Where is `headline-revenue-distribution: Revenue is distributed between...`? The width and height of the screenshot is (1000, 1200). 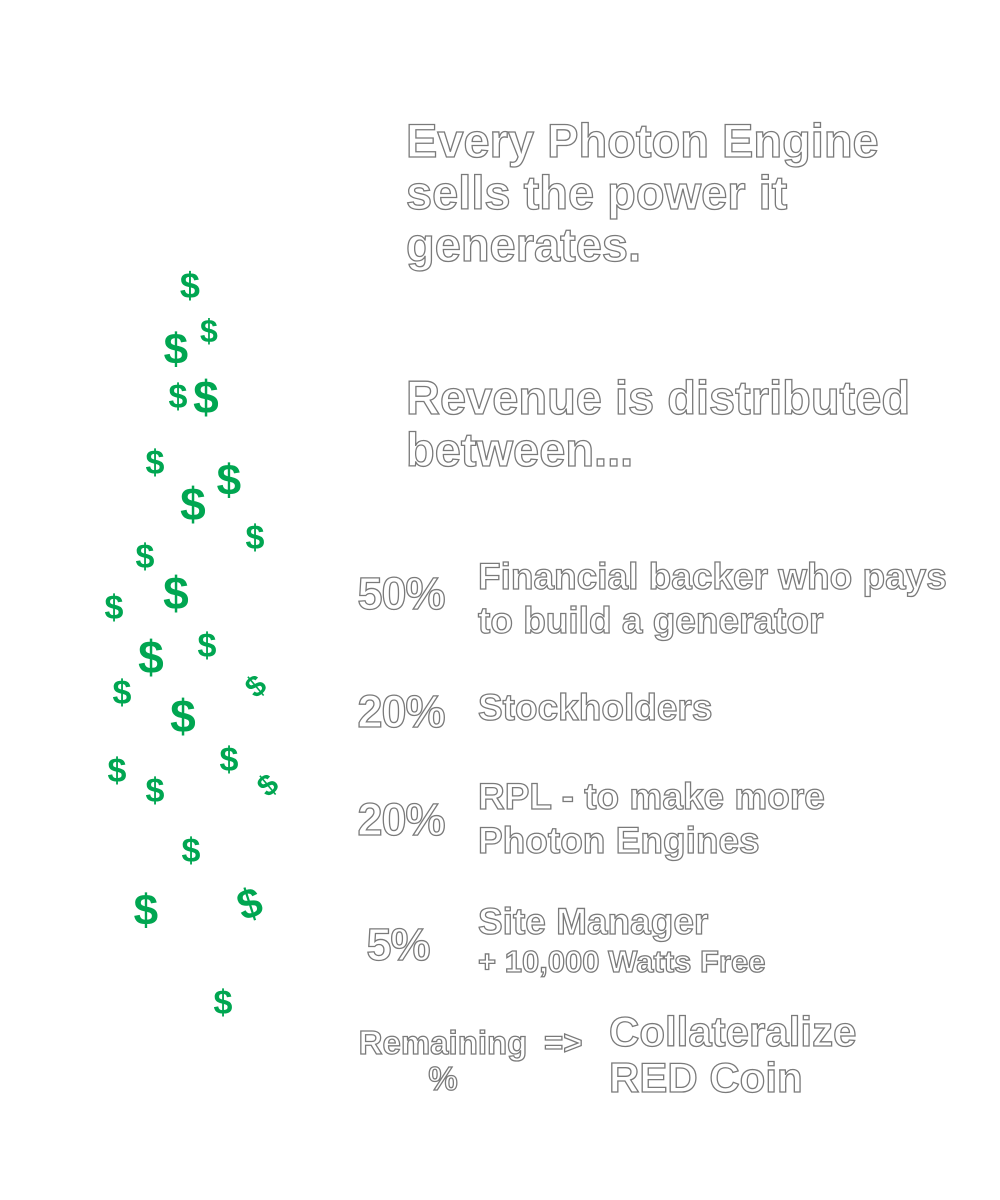
headline-revenue-distribution: Revenue is distributed between... is located at coordinates (685, 423).